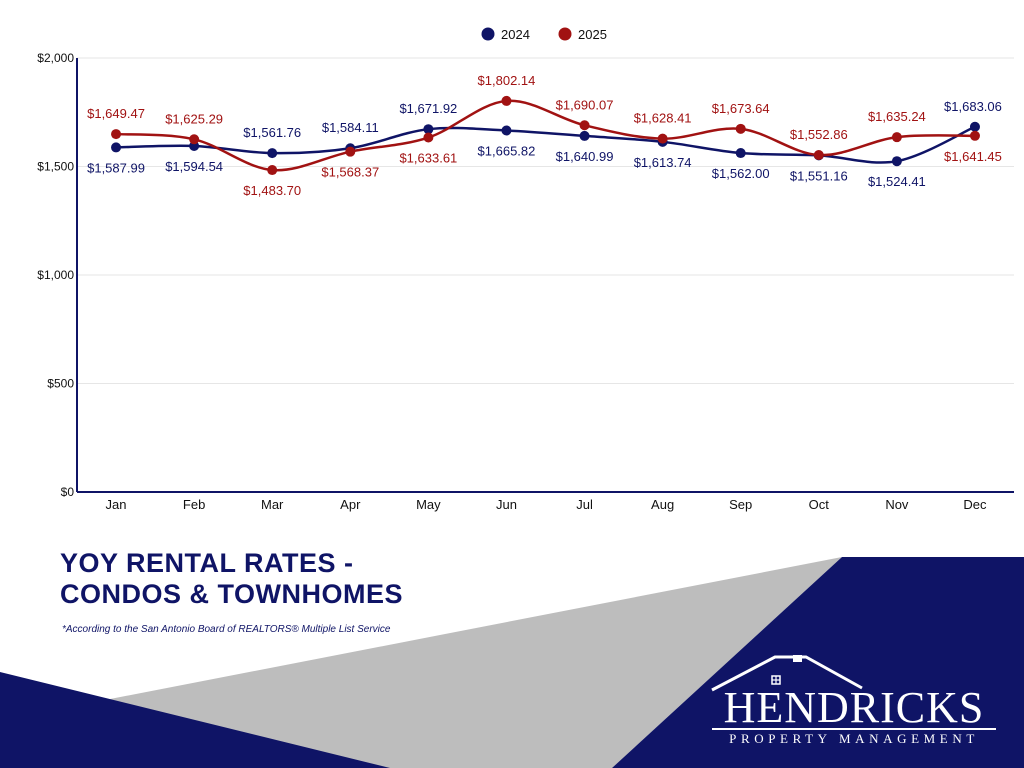 The height and width of the screenshot is (768, 1024). Describe the element at coordinates (740, 504) in the screenshot. I see `x-tick-label: Sep` at that location.